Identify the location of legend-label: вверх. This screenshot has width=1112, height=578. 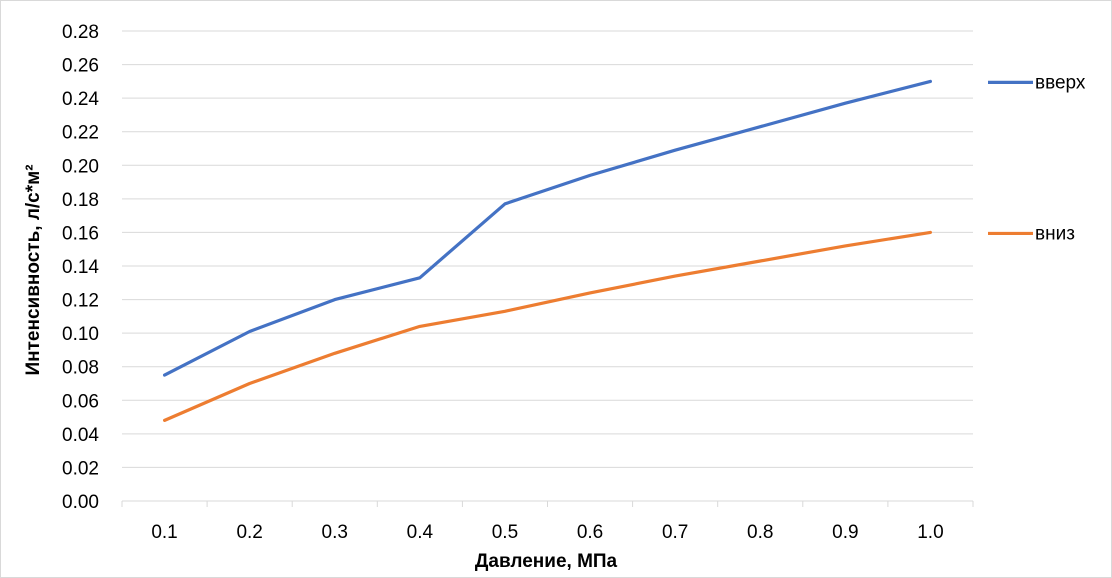
(1060, 82).